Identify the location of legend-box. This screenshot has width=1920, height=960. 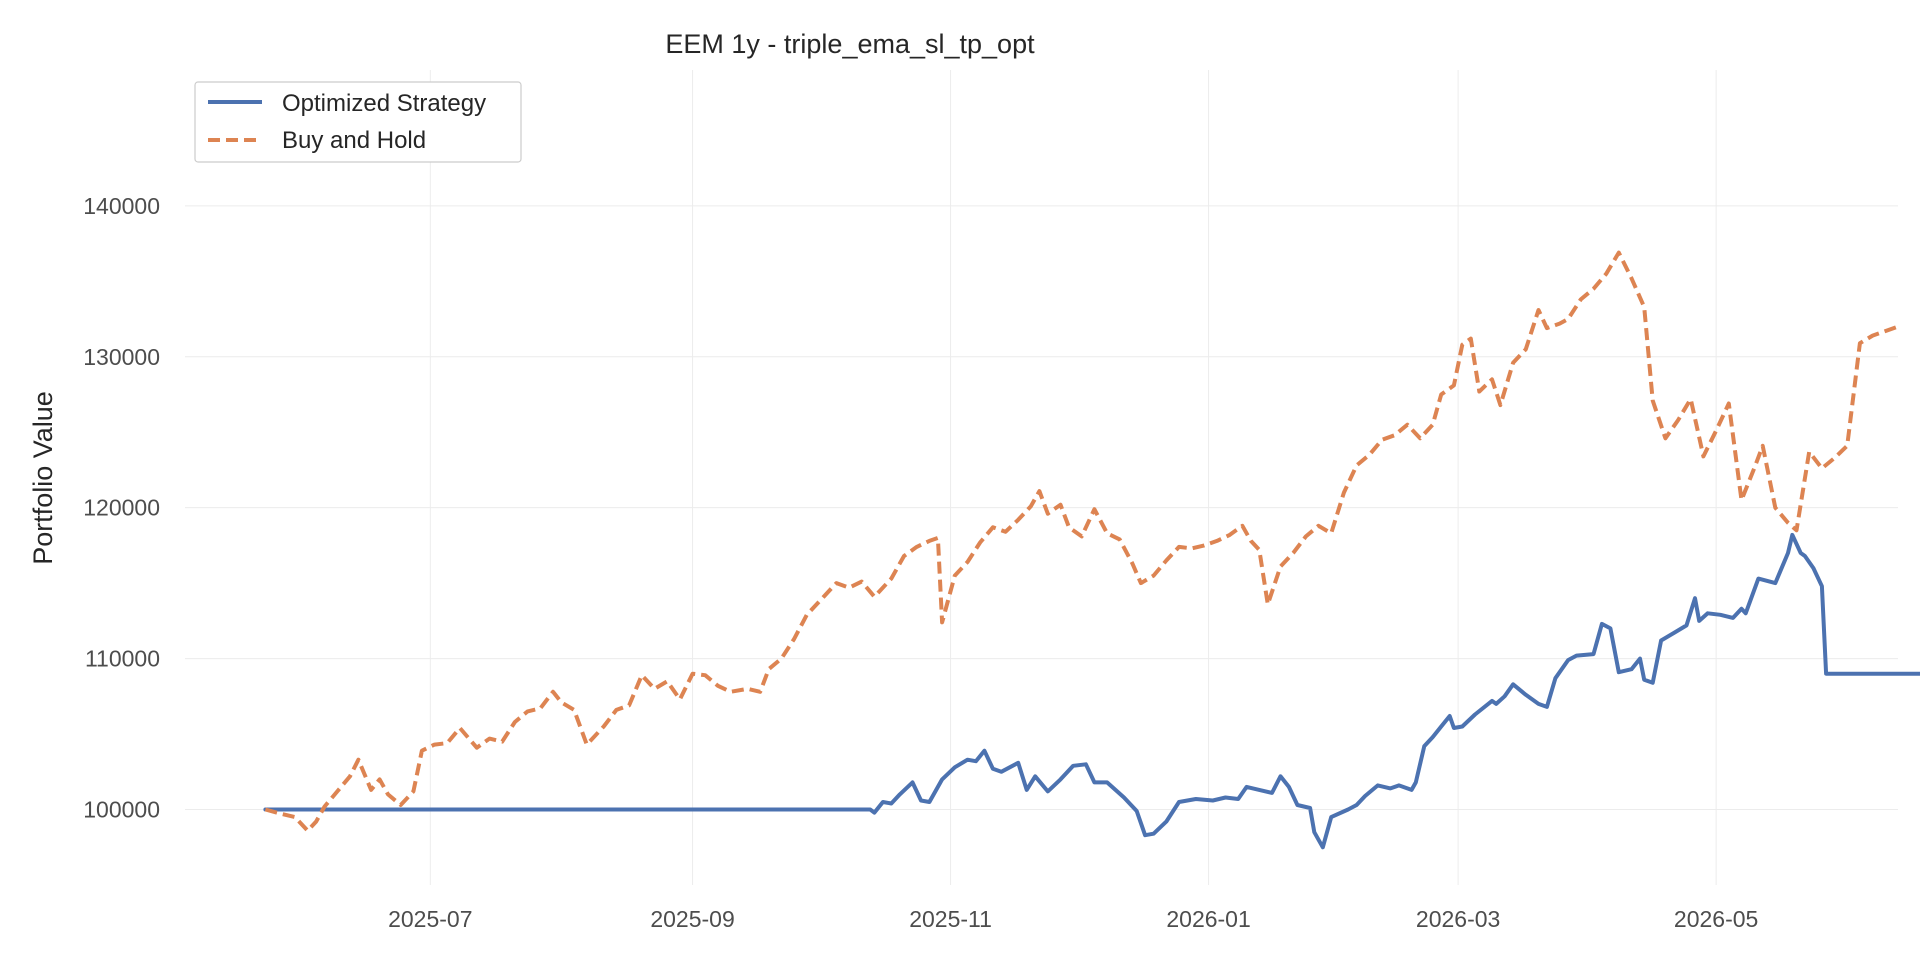
(358, 122).